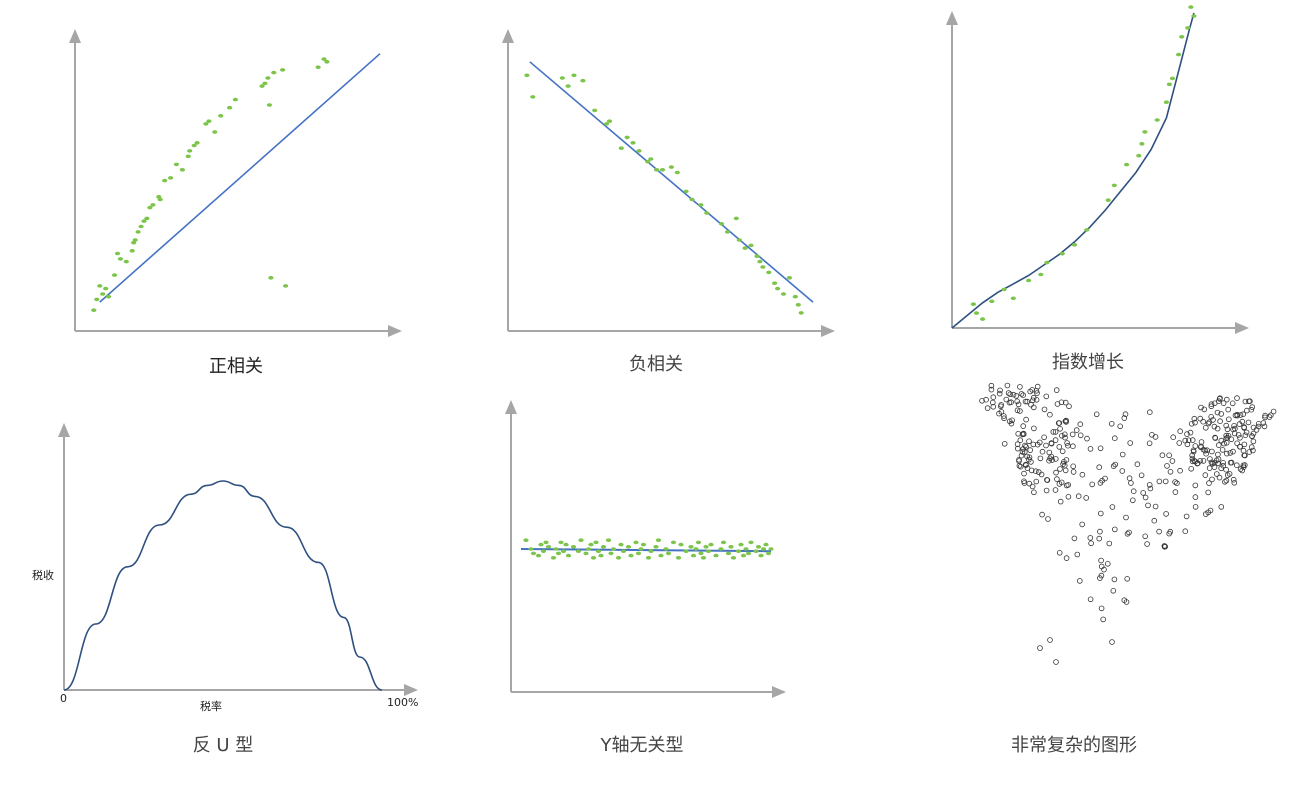 The height and width of the screenshot is (789, 1314). Describe the element at coordinates (1074, 745) in the screenshot. I see `caption-complex-pattern: 非常复杂的图形` at that location.